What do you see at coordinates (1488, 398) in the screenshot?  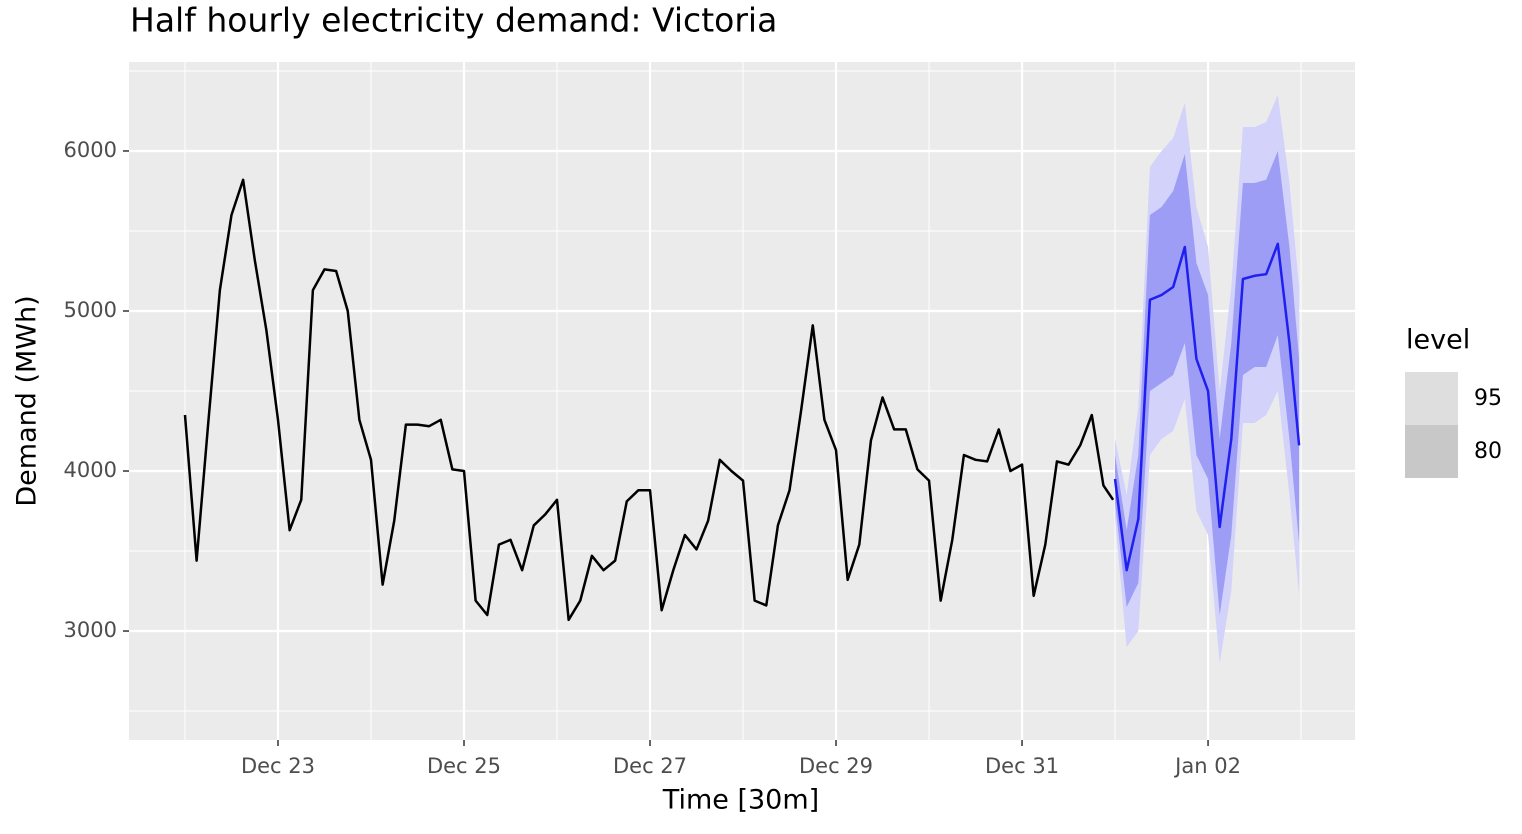 I see `legend-label: 95` at bounding box center [1488, 398].